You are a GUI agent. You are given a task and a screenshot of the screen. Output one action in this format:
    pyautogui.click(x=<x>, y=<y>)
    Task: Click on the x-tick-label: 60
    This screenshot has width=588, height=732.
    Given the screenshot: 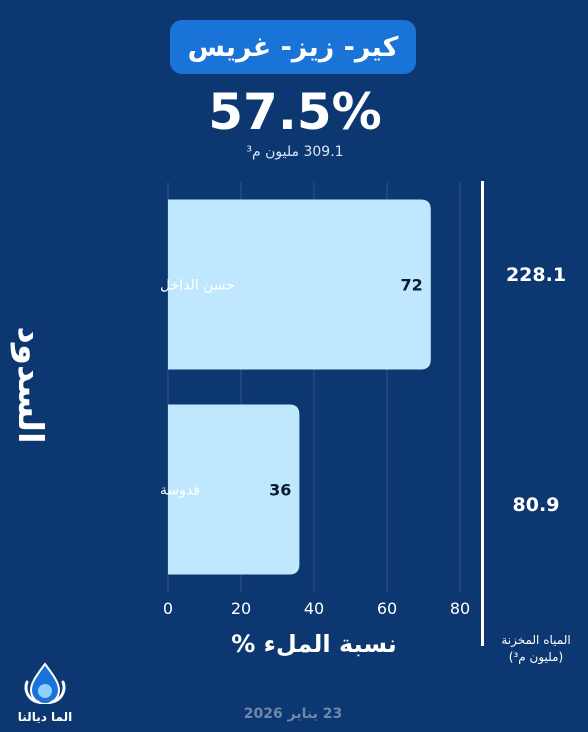 What is the action you would take?
    pyautogui.click(x=387, y=608)
    